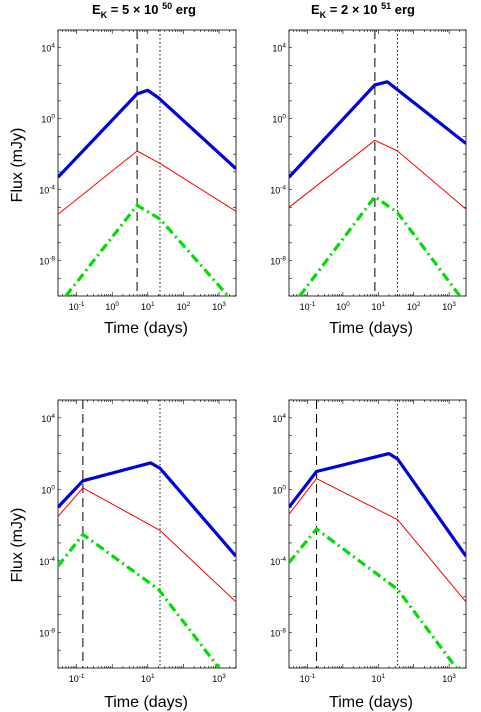  I want to click on title-value: = 5, so click(120, 9).